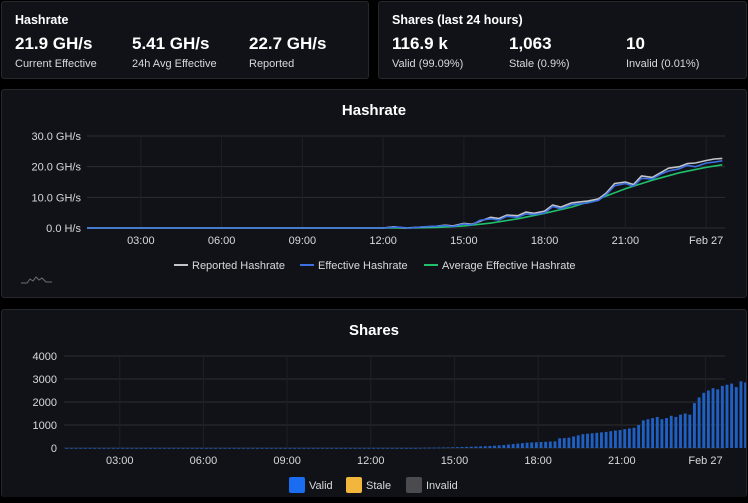  Describe the element at coordinates (635, 43) in the screenshot. I see `invalid-shares-value: 10` at that location.